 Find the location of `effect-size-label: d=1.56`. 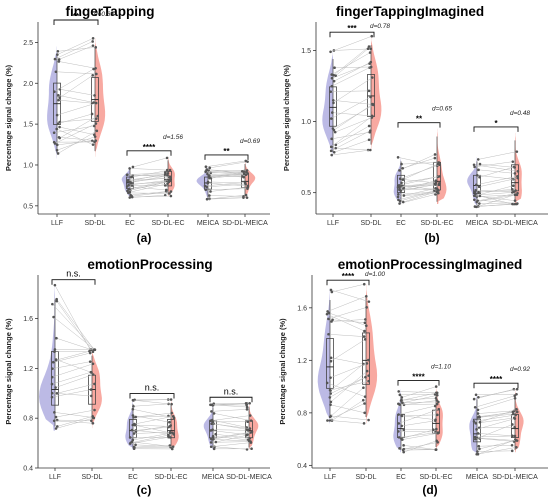

effect-size-label: d=1.56 is located at coordinates (173, 137).